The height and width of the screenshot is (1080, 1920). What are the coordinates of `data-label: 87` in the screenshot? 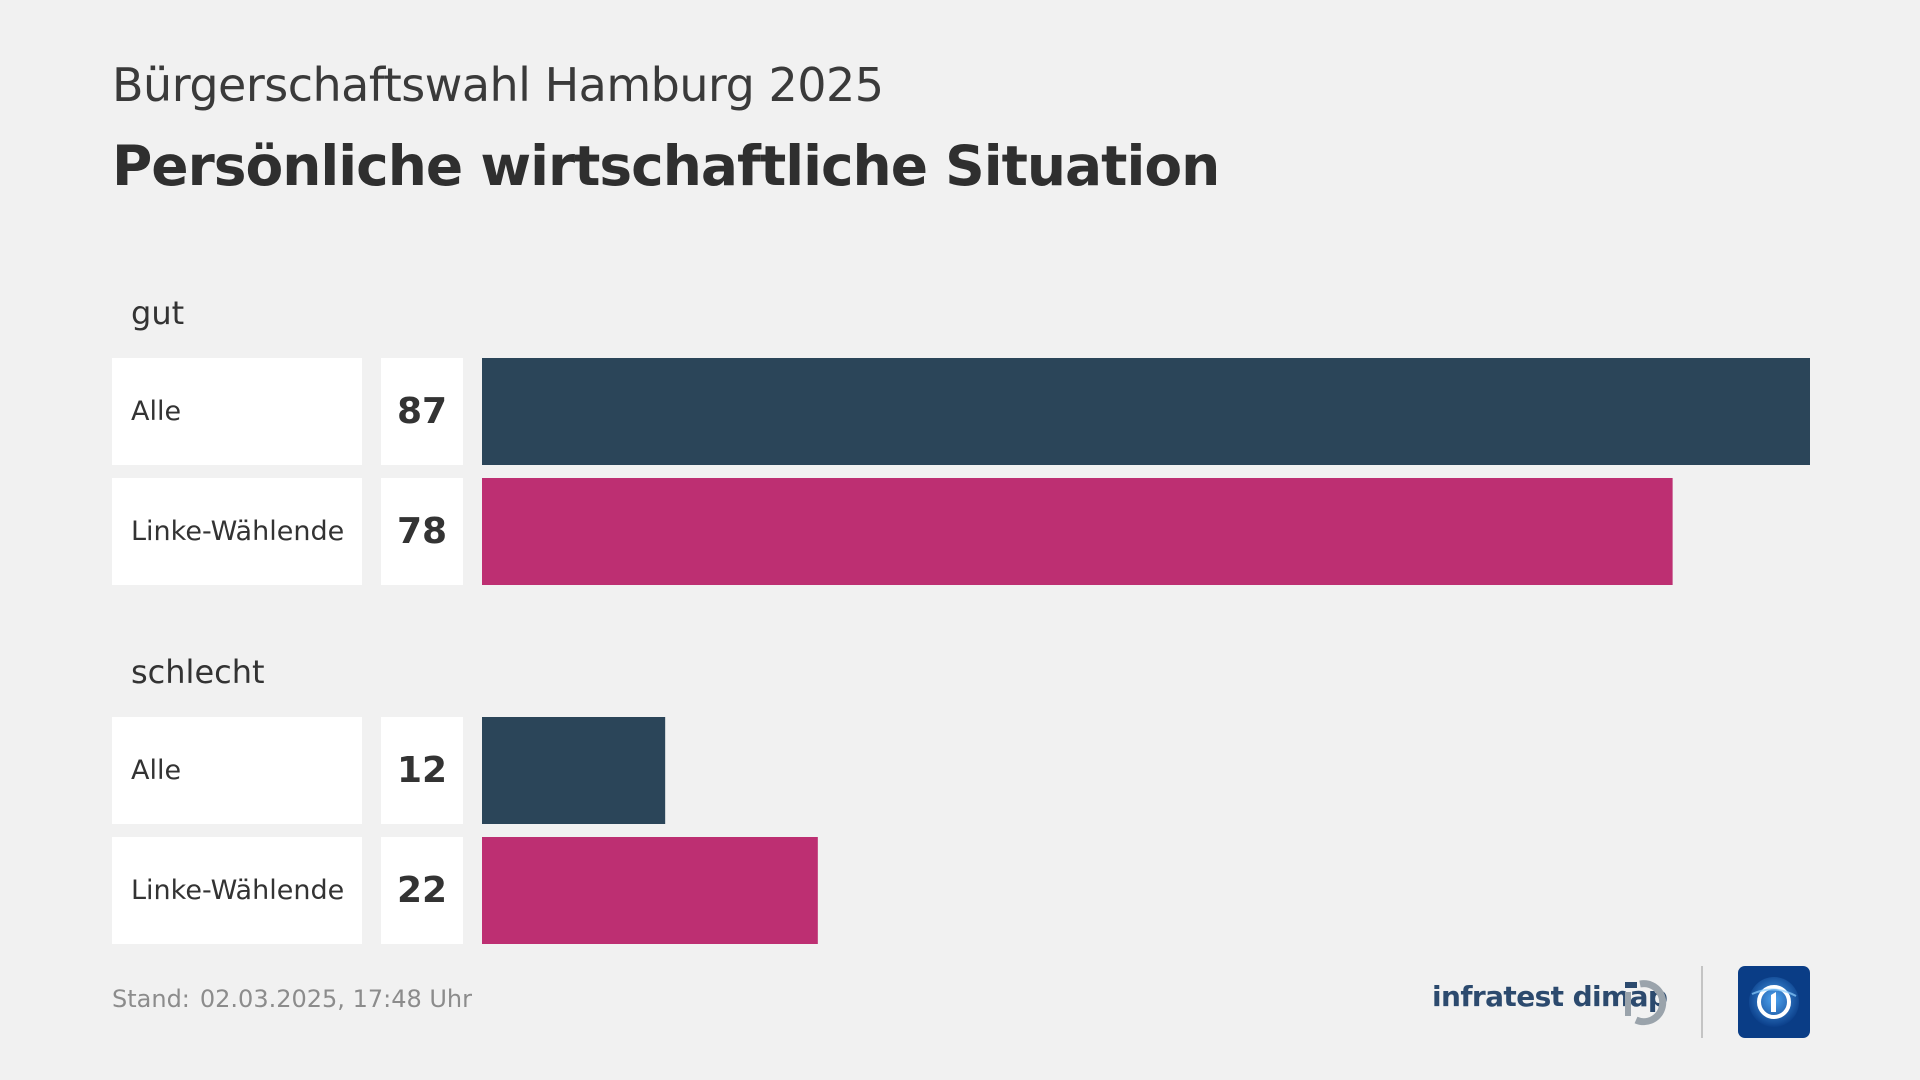 It's located at (422, 411).